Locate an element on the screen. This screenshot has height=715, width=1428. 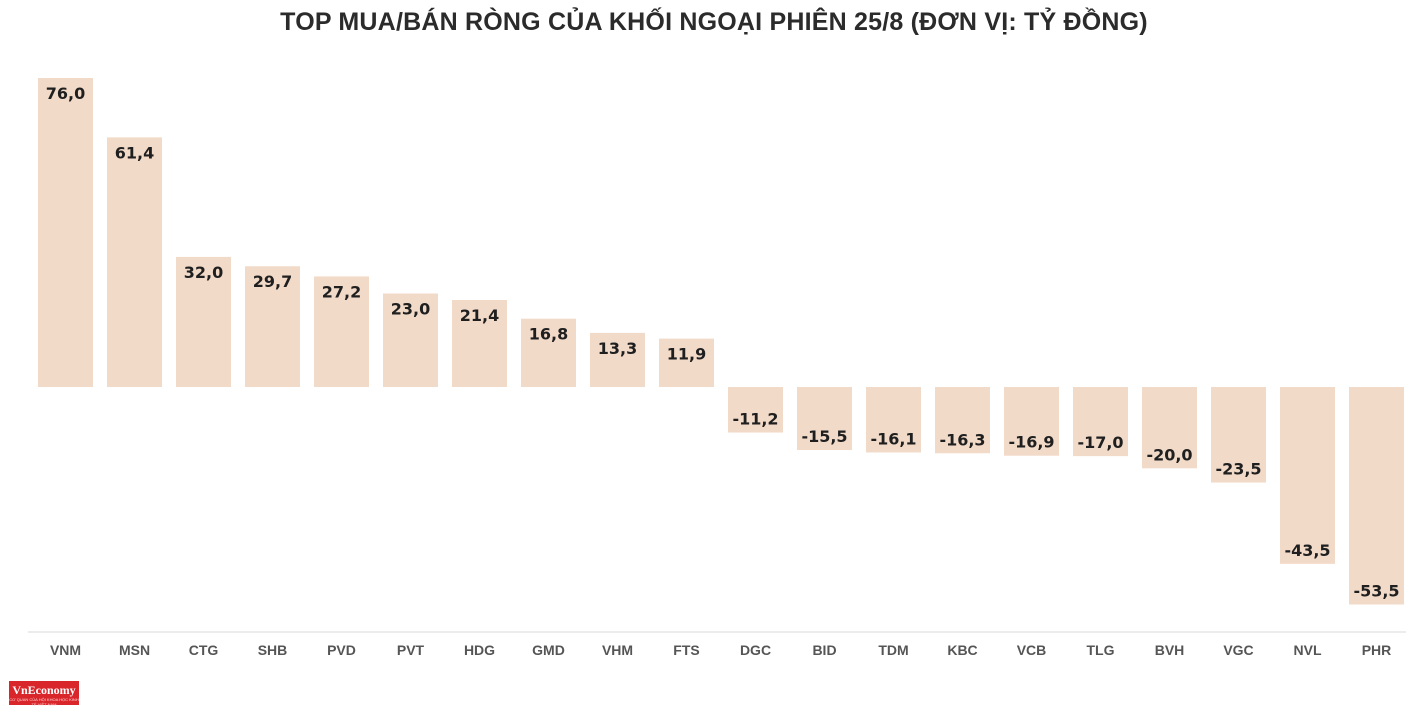
category-label-vhm: VHM is located at coordinates (617, 650).